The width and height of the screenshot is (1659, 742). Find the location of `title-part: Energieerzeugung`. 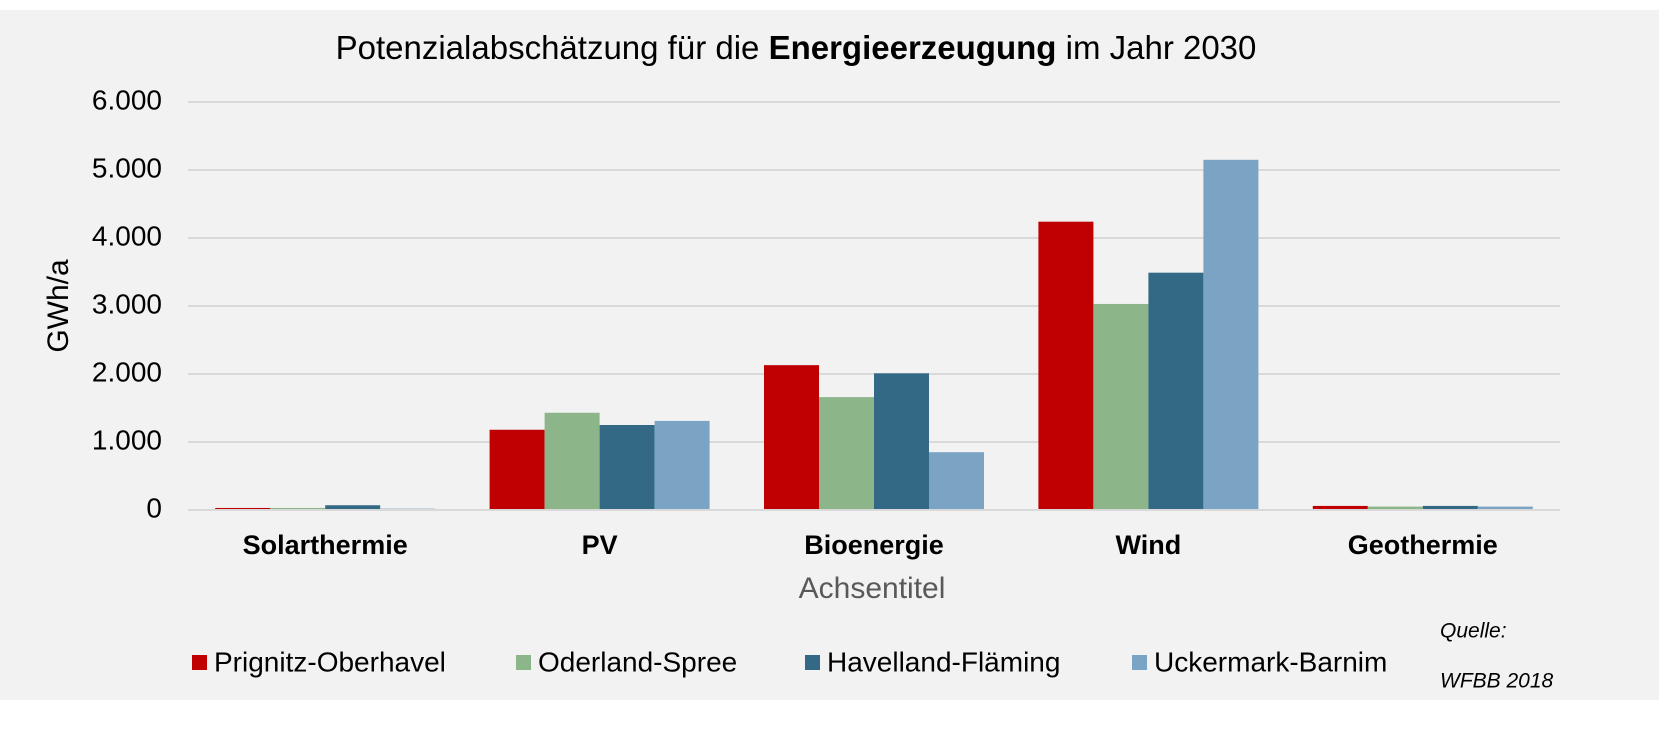

title-part: Energieerzeugung is located at coordinates (913, 47).